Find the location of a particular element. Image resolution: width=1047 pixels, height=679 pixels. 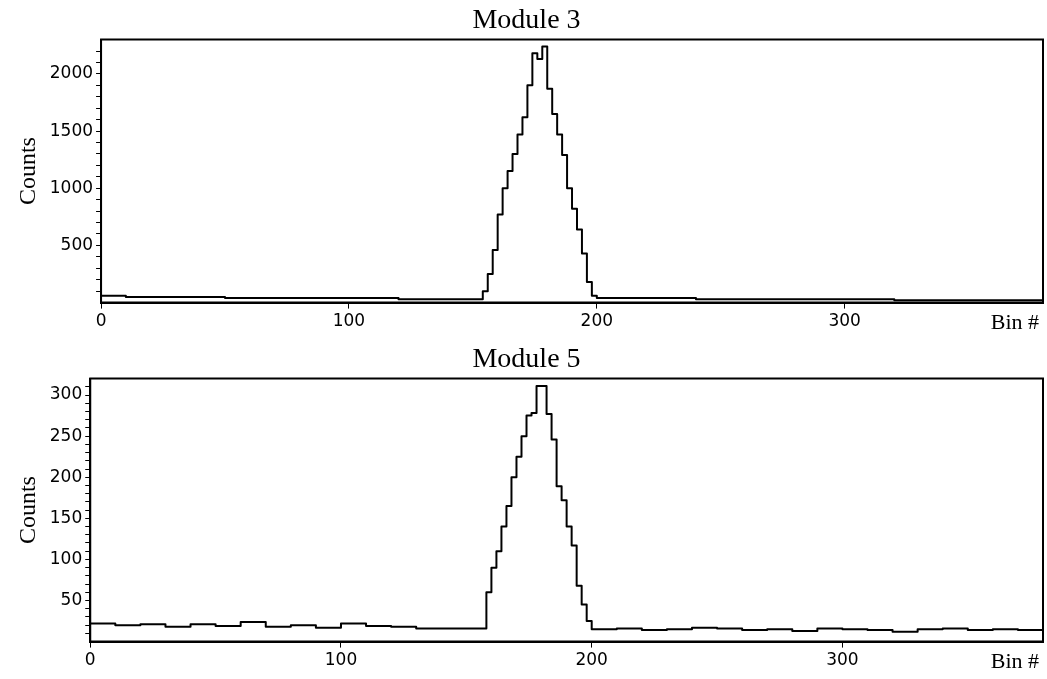

y-tick-label: 250 is located at coordinates (66, 434).